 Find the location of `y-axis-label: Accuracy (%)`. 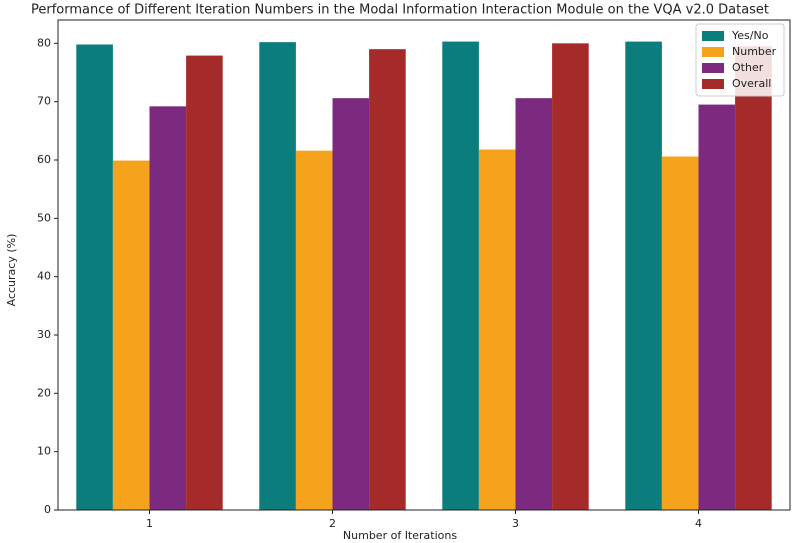

y-axis-label: Accuracy (%) is located at coordinates (11, 270).